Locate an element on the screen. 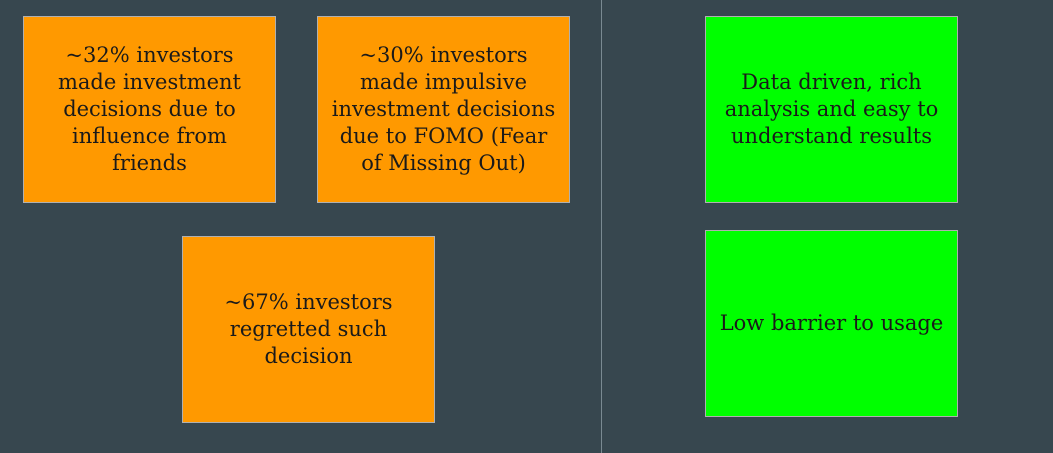  solution-text: Low barrier to usage is located at coordinates (831, 323).